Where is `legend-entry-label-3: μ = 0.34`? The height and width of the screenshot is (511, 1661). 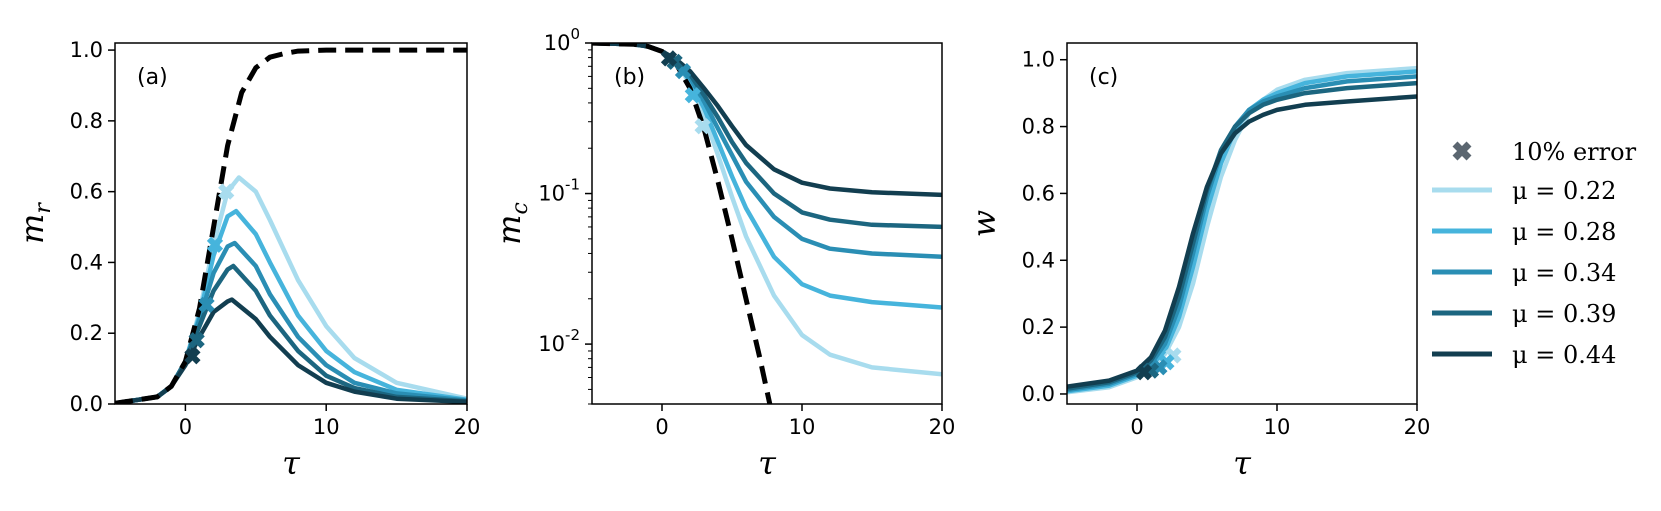
legend-entry-label-3: μ = 0.34 is located at coordinates (1564, 273).